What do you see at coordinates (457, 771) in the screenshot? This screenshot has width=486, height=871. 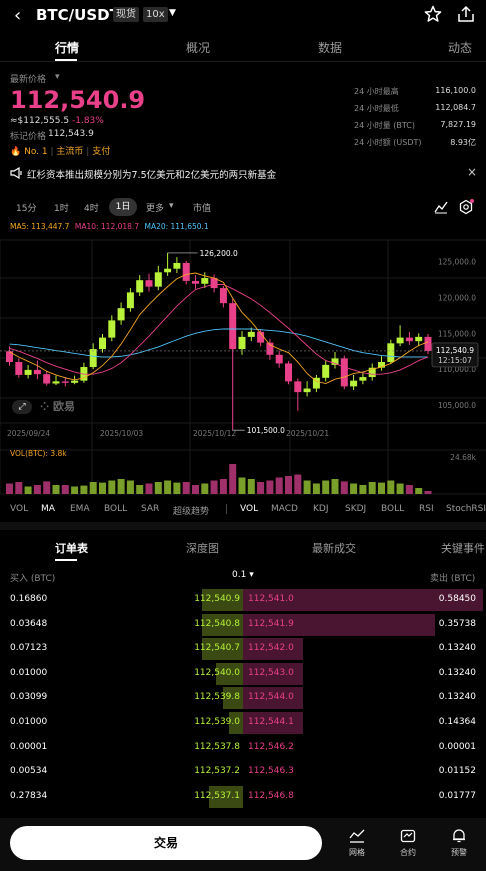 I see `ask-quantity: 0.01152` at bounding box center [457, 771].